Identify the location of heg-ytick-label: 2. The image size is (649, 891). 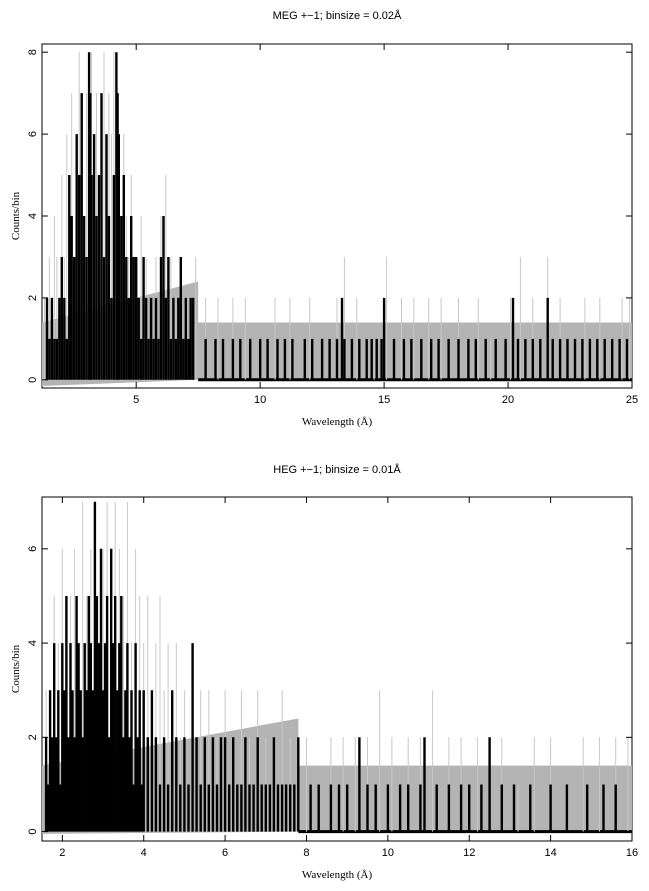
(33, 737).